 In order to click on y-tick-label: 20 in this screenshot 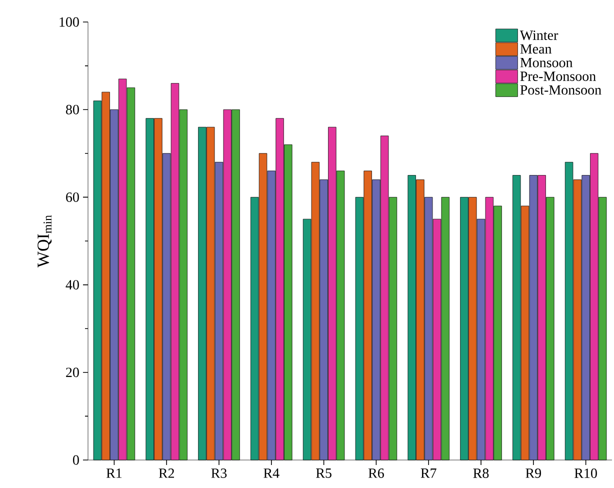, I will do `click(72, 373)`.